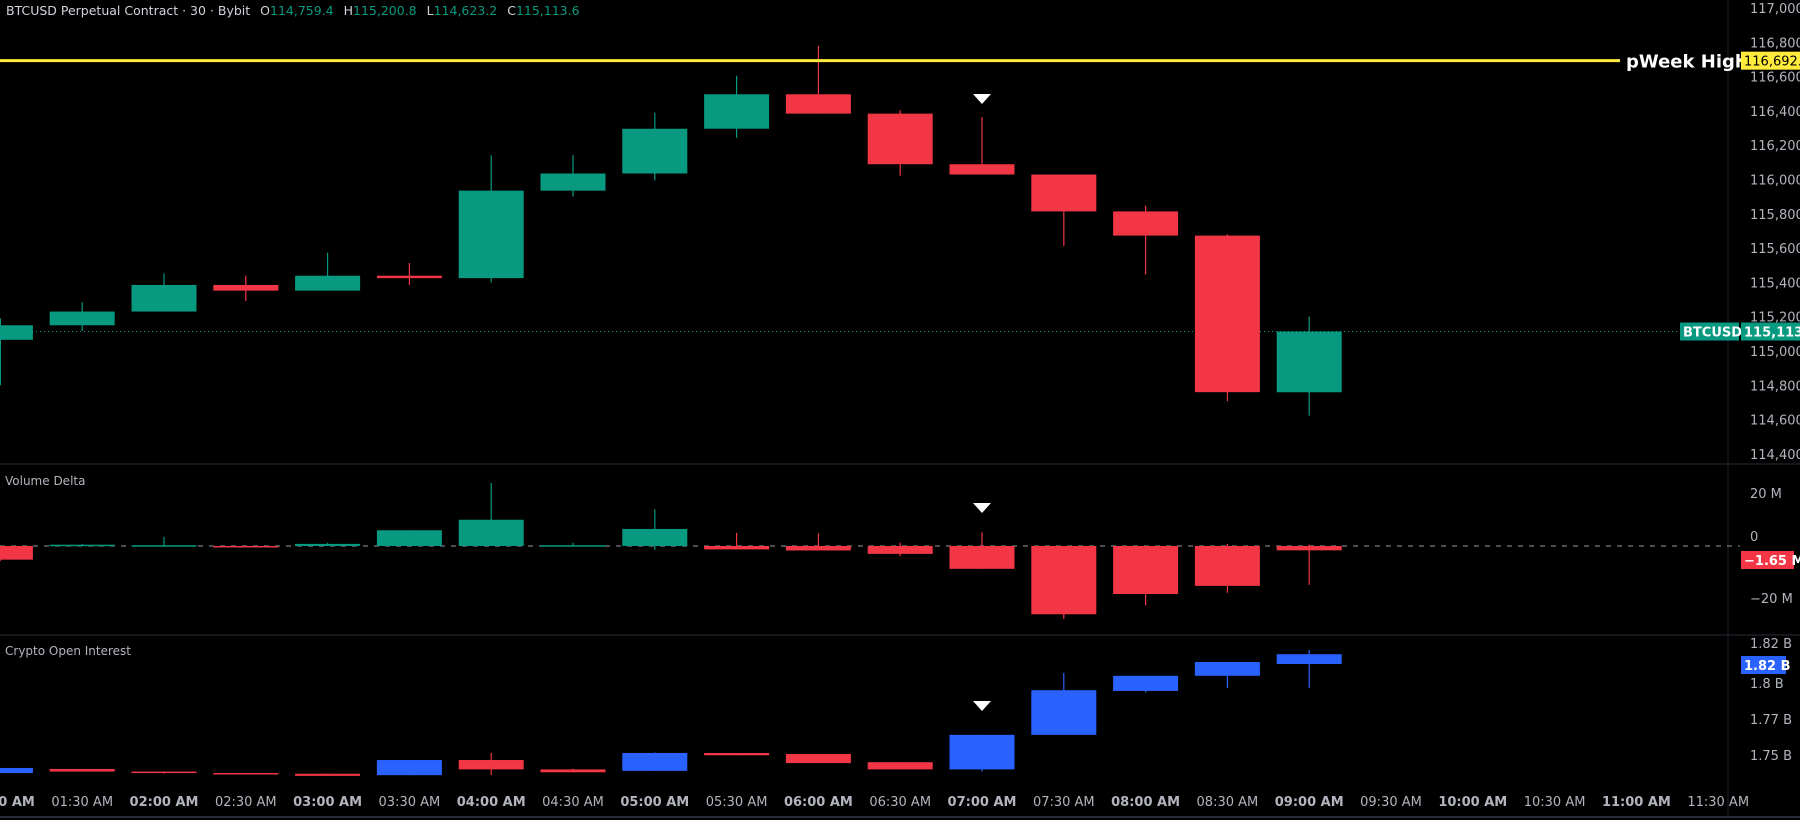 The image size is (1800, 820). Describe the element at coordinates (1775, 455) in the screenshot. I see `price-tick-label: 114,400.0` at that location.